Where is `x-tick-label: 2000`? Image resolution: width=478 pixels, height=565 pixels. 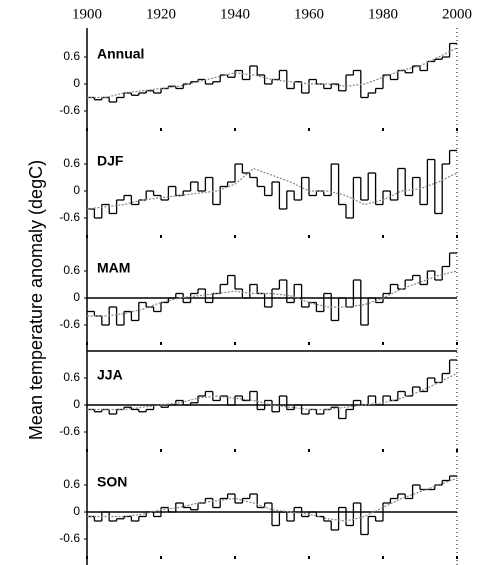 x-tick-label: 2000 is located at coordinates (457, 14).